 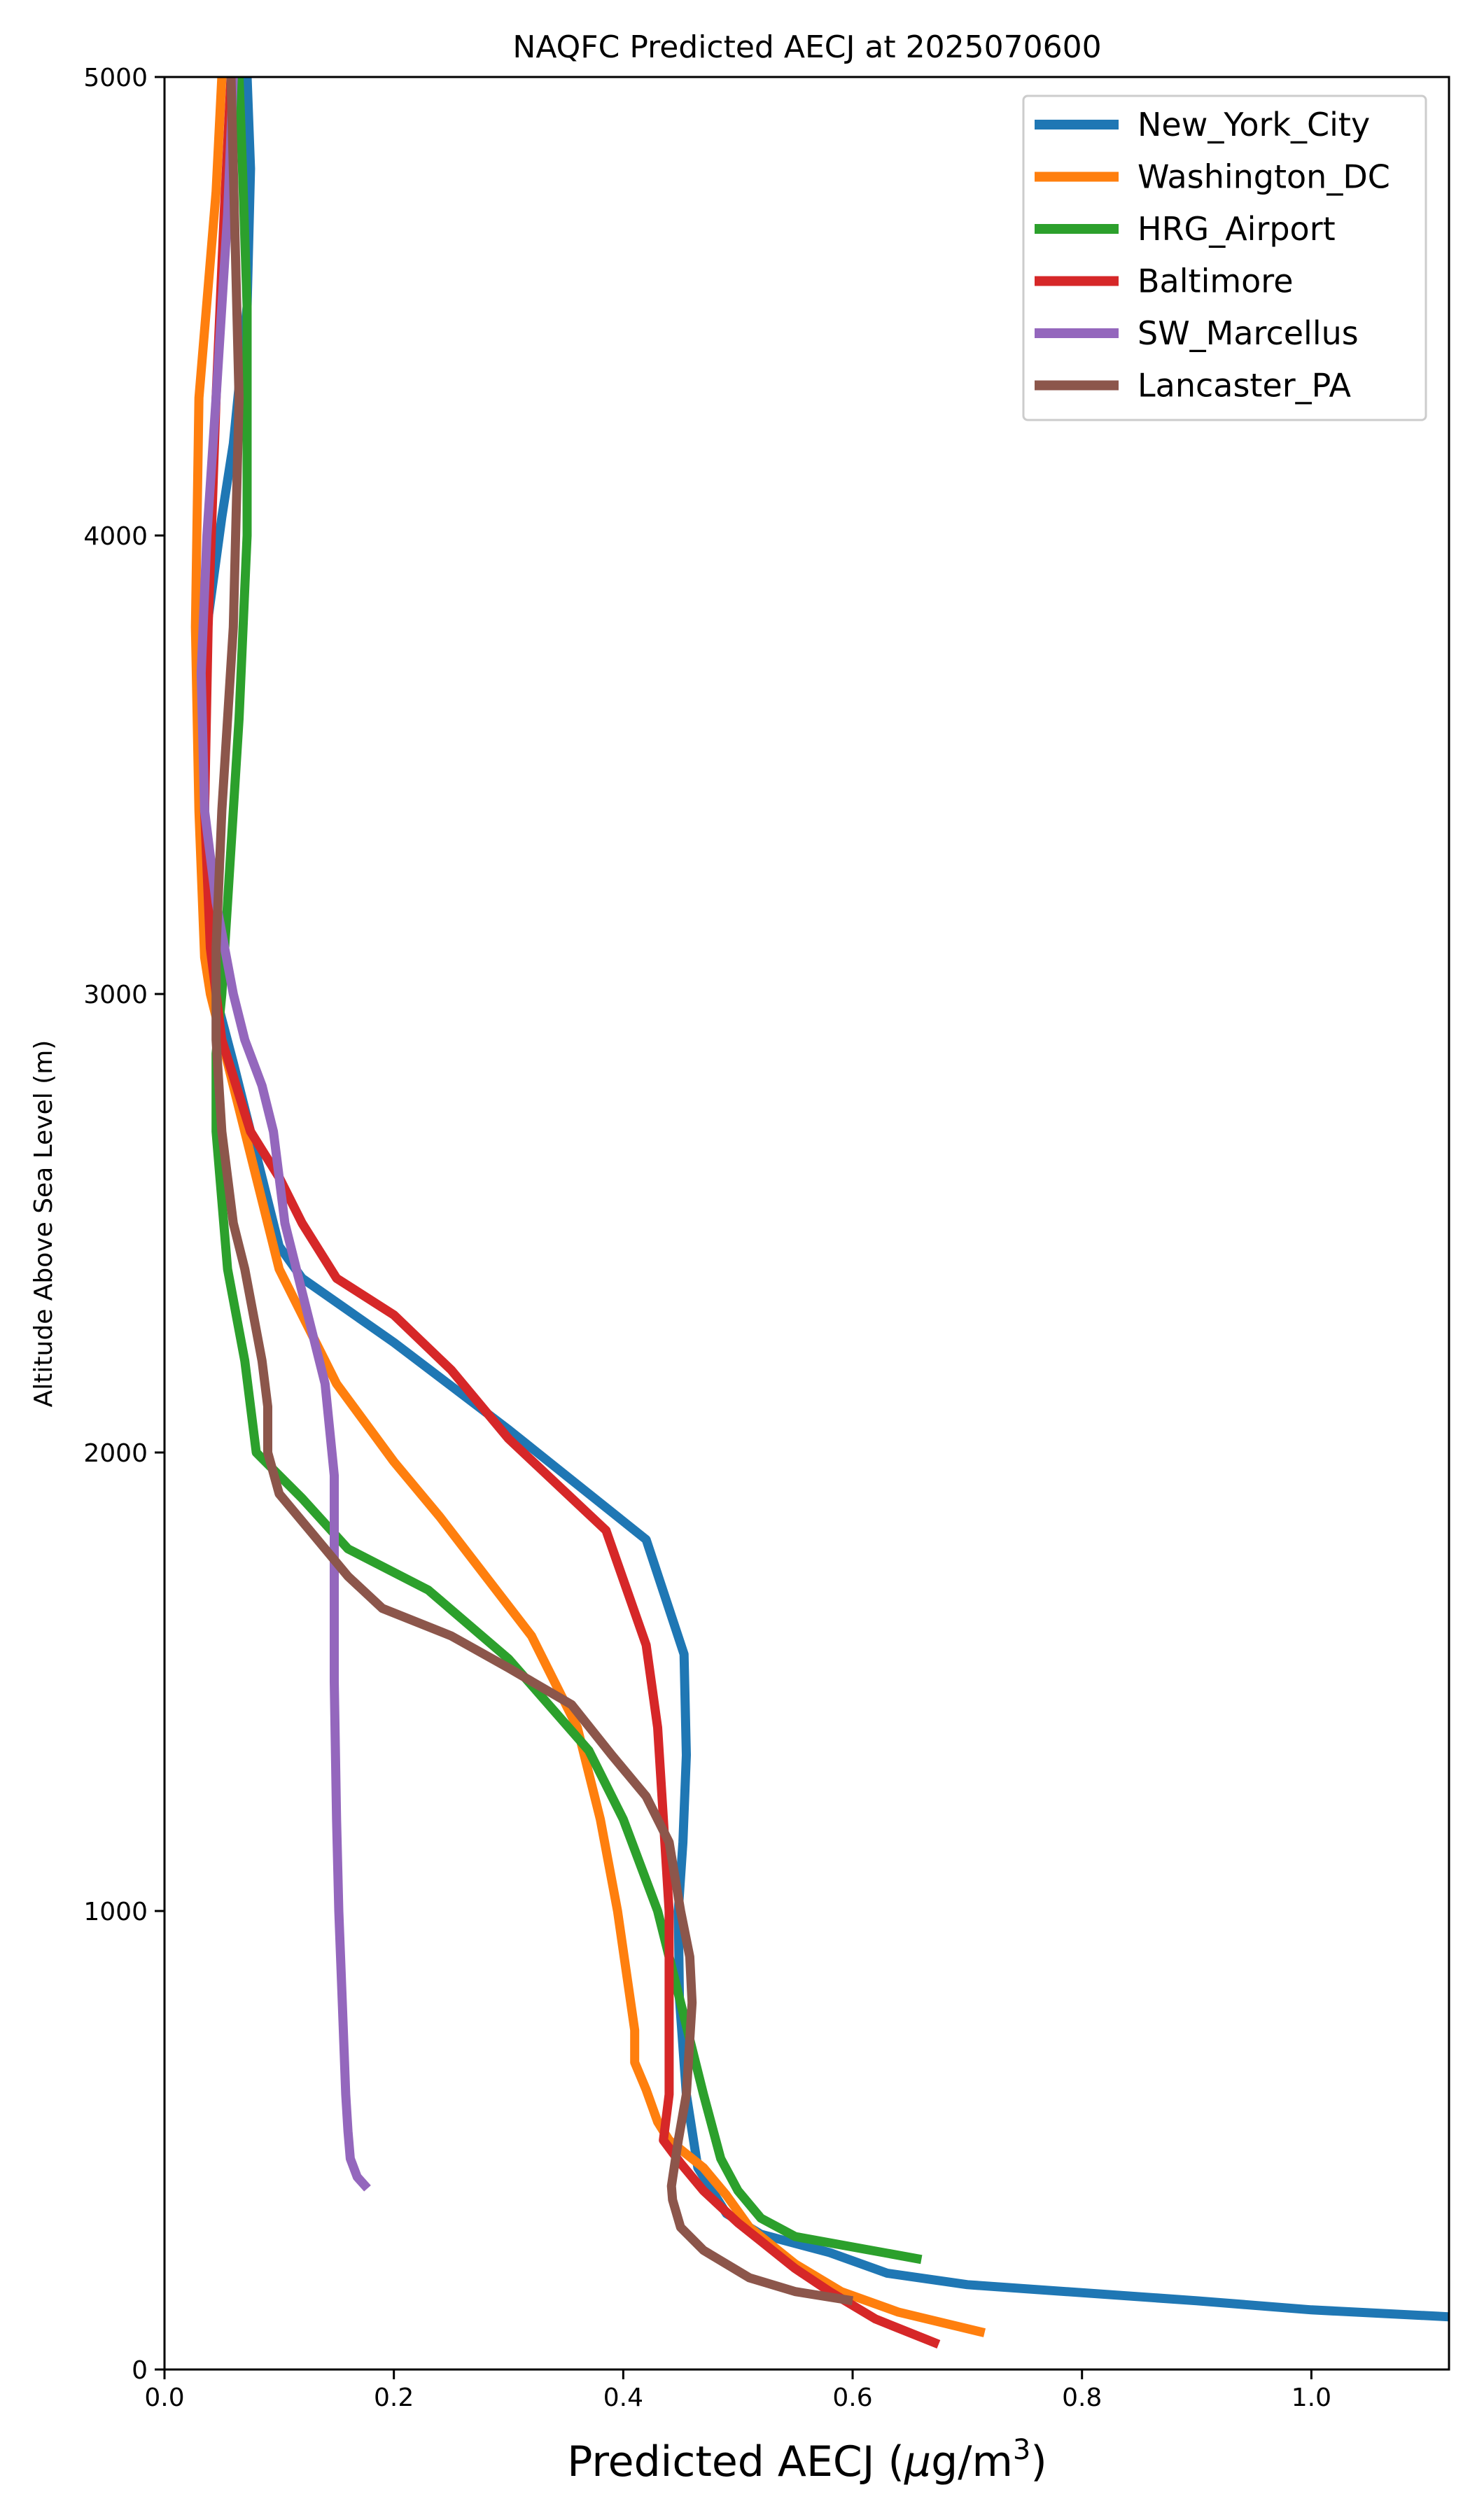 What do you see at coordinates (623, 2398) in the screenshot?
I see `x-tick-label: 0.4` at bounding box center [623, 2398].